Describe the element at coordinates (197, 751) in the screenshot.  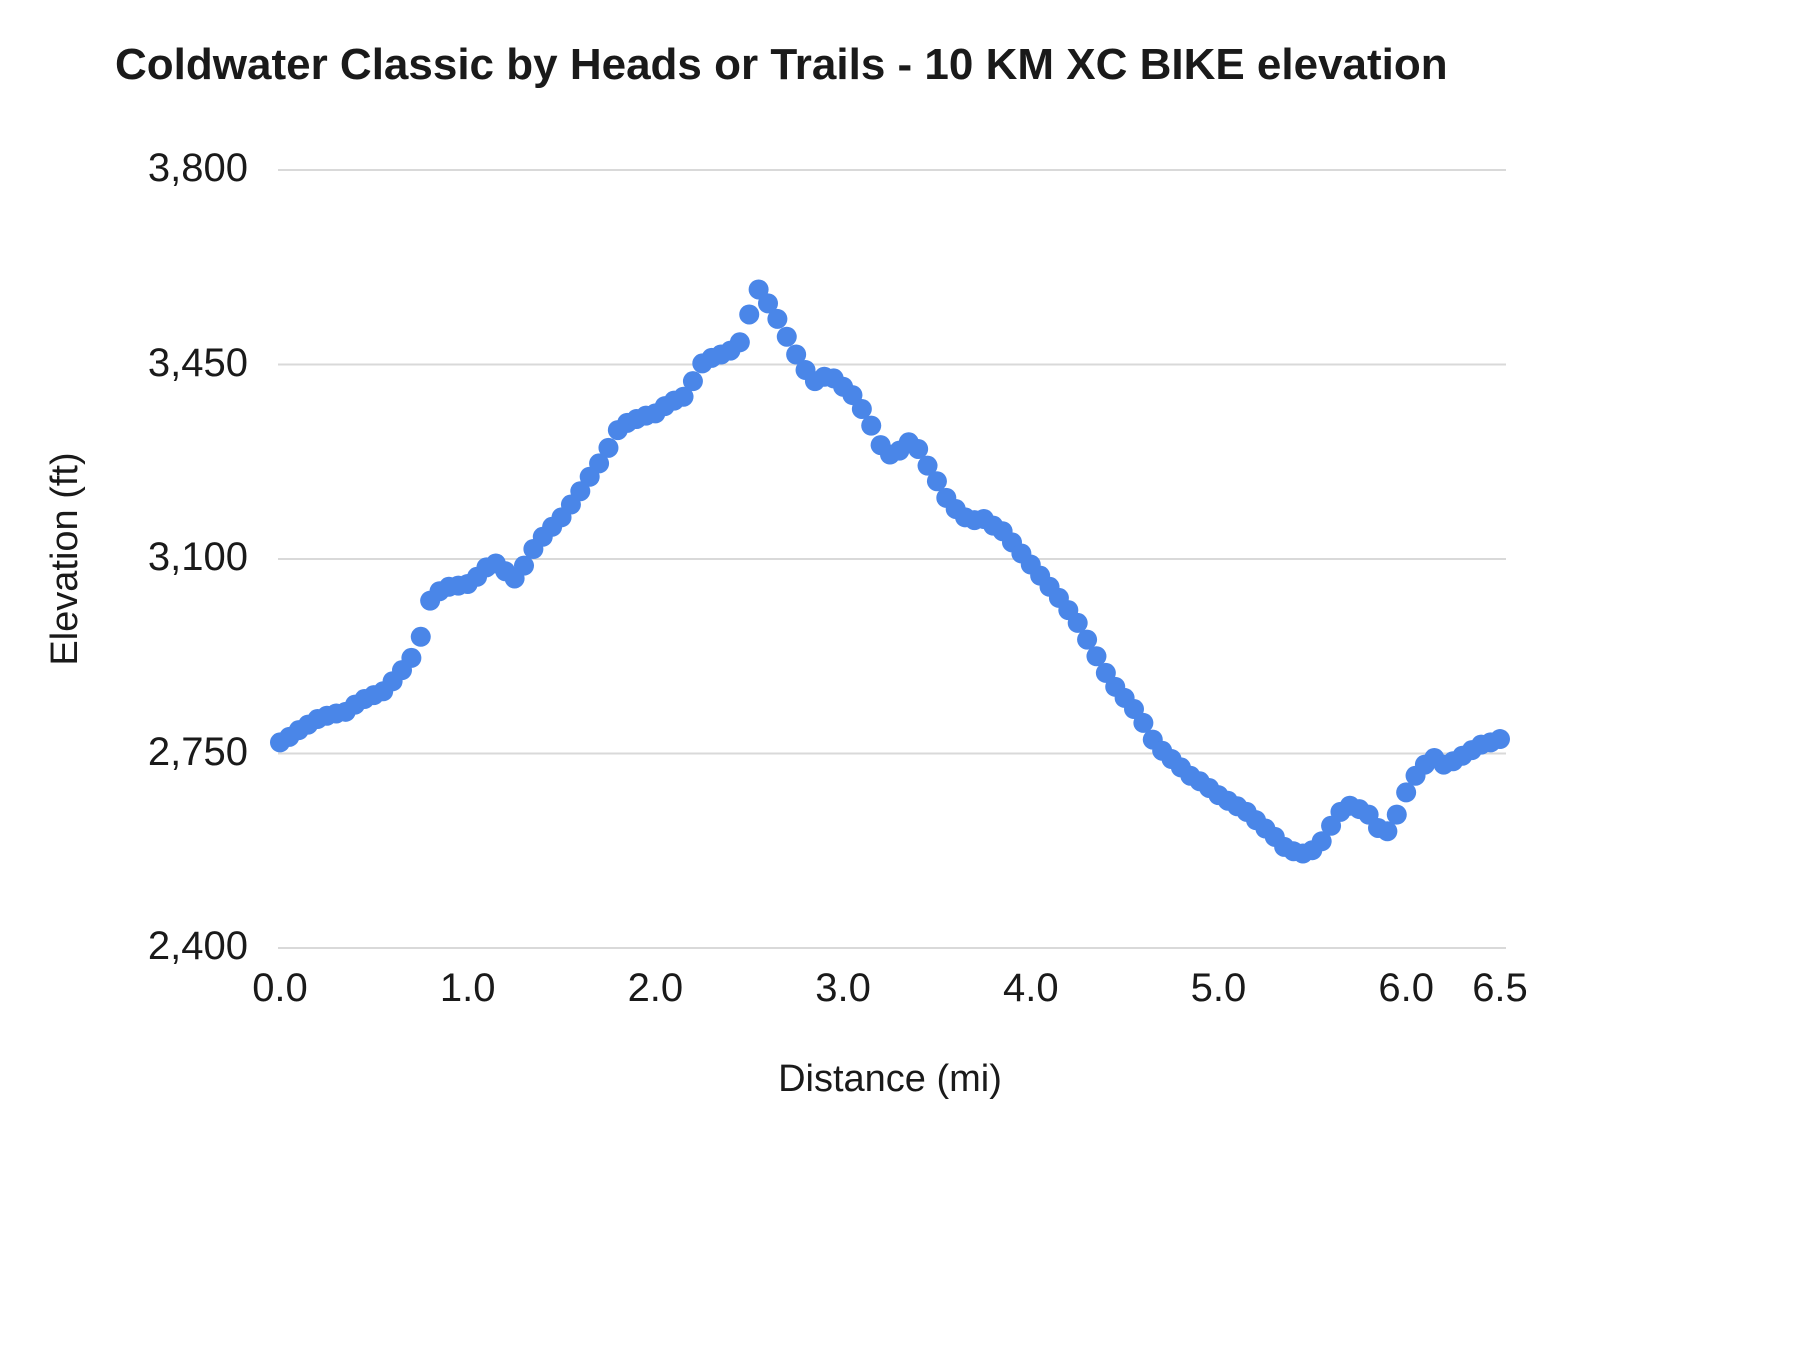
I see `y-tick-label: 2,750` at that location.